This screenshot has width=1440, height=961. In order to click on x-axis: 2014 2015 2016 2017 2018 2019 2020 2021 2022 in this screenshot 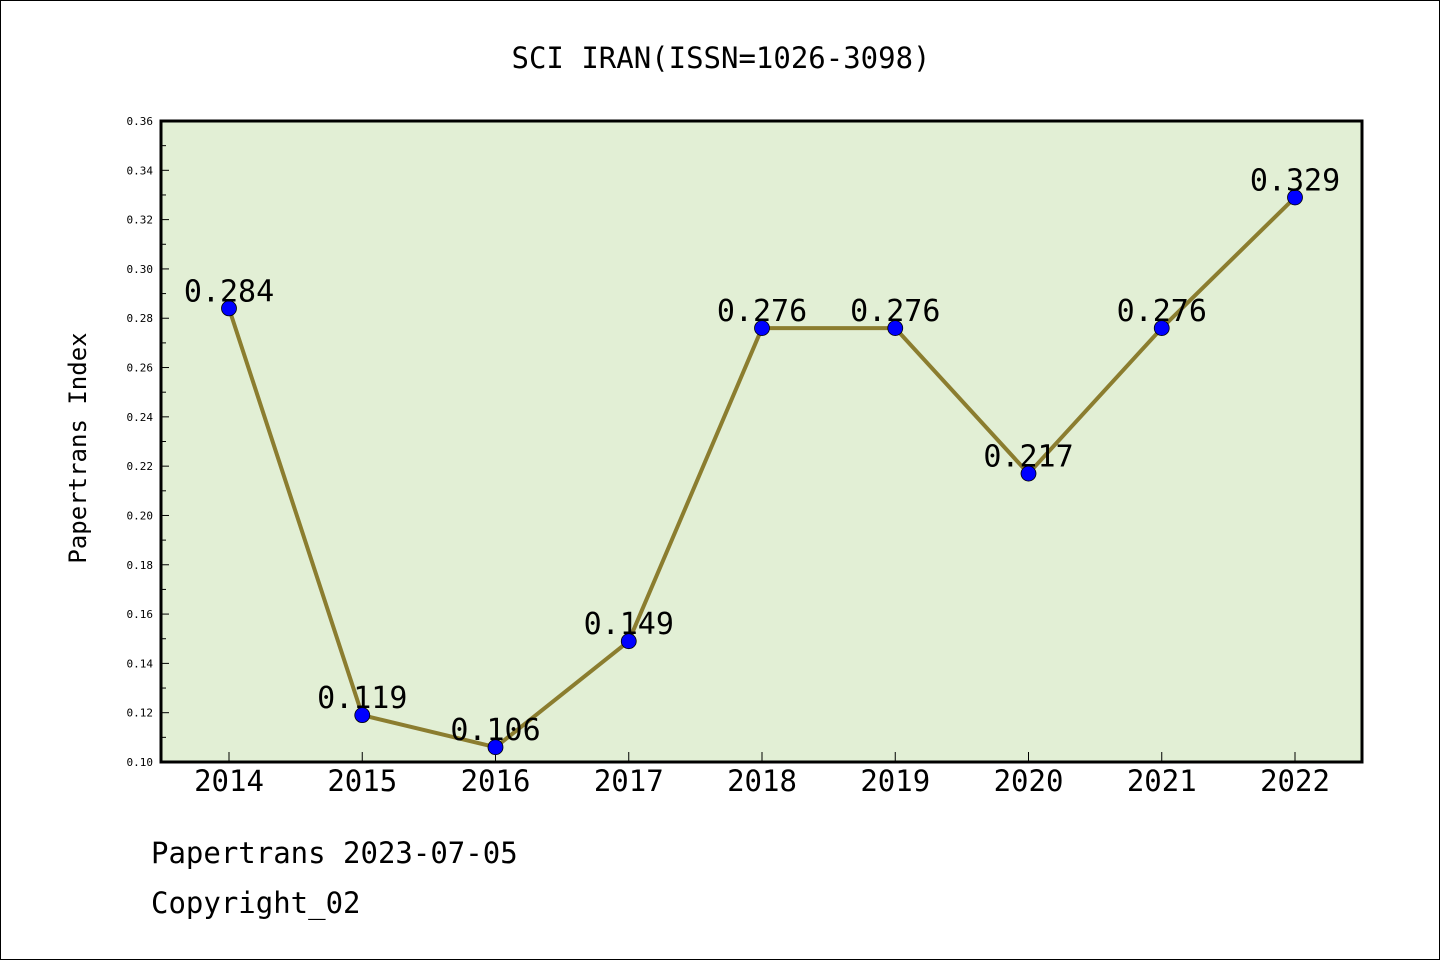, I will do `click(762, 775)`.